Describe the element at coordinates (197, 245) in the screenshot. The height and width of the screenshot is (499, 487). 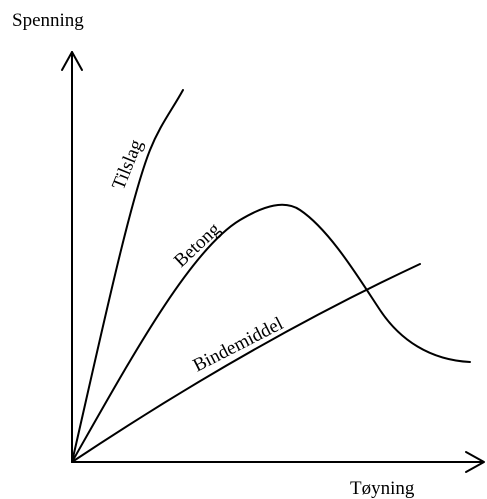
I see `betong-label: Betong` at that location.